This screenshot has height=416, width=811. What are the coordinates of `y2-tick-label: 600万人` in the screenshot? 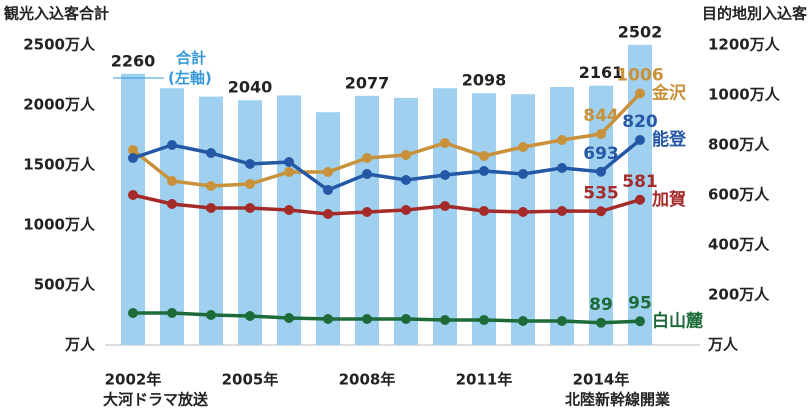 It's located at (739, 195).